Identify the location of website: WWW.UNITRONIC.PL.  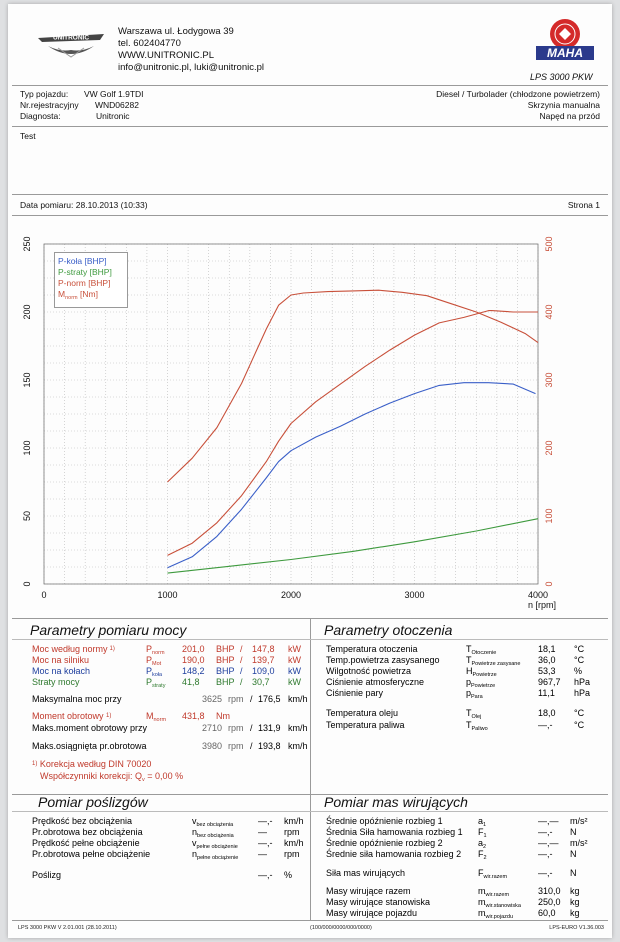
(166, 55).